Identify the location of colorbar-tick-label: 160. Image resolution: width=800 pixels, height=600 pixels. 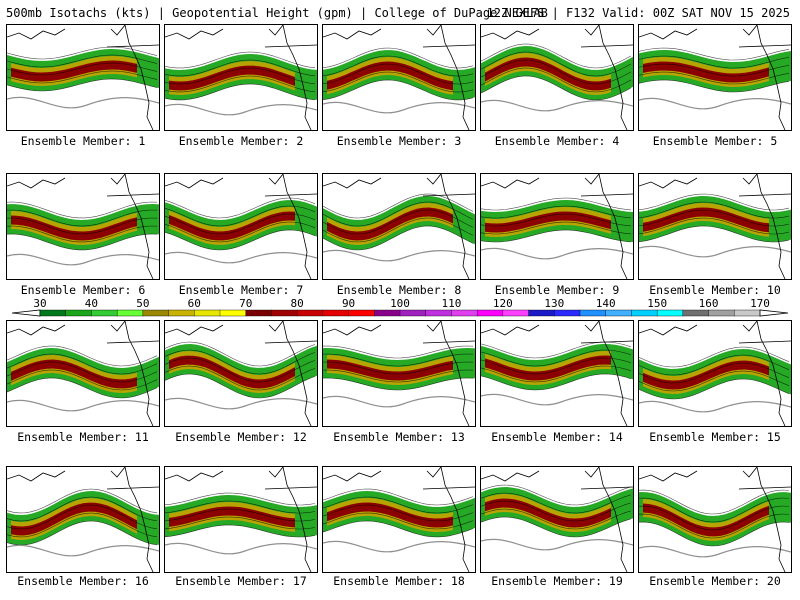
(709, 303).